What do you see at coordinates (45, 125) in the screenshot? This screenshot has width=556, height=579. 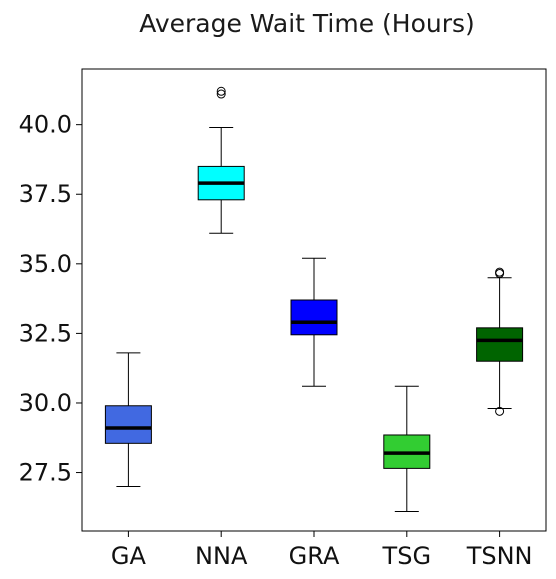 I see `y-tick-label: 40.0` at bounding box center [45, 125].